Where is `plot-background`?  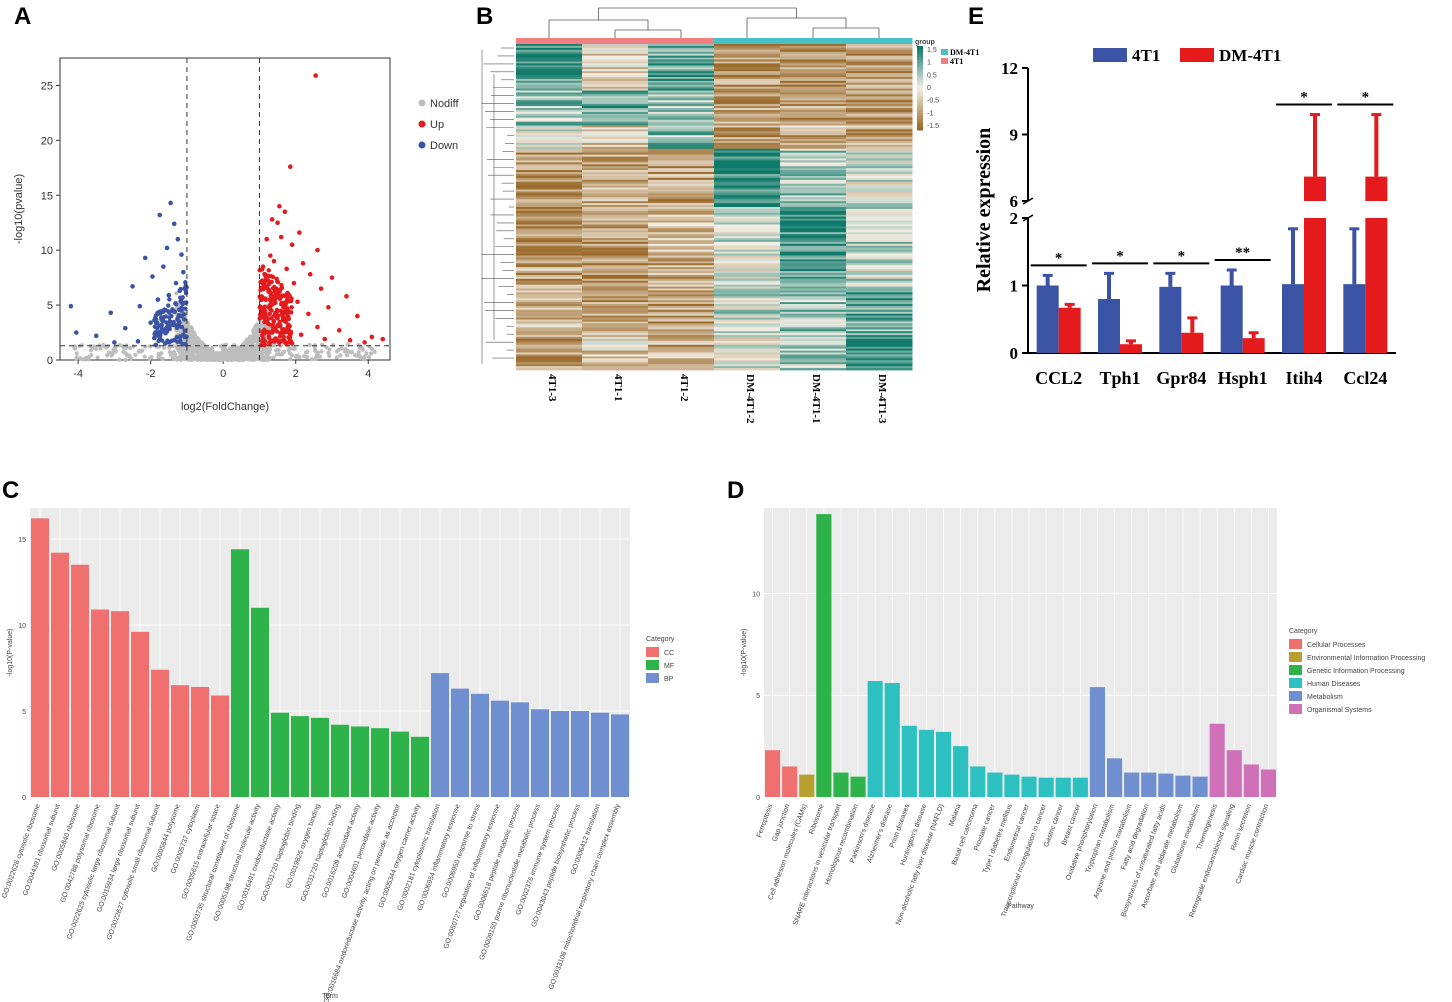
plot-background is located at coordinates (330, 652).